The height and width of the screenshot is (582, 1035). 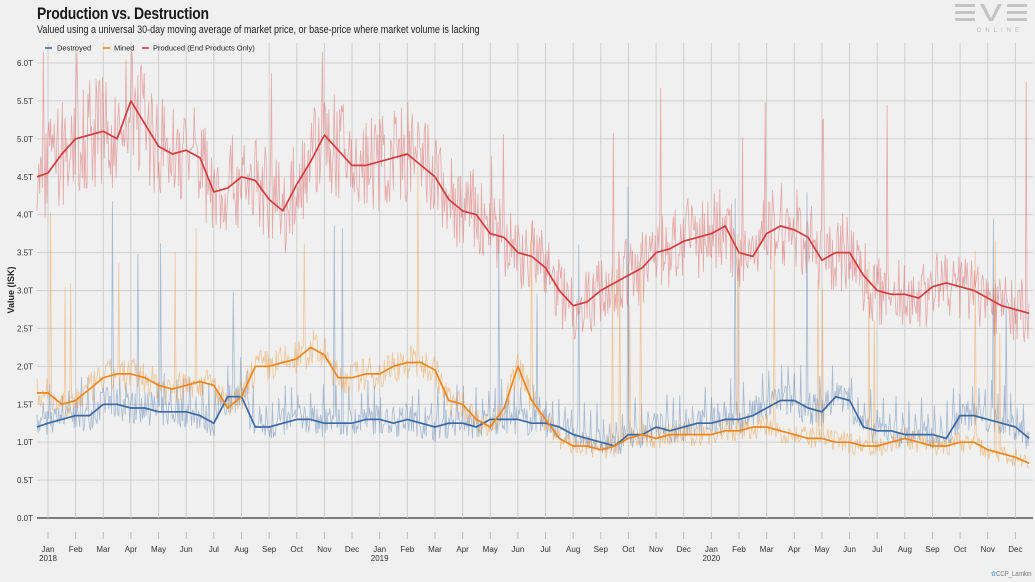 I want to click on y-tick-label: 2.0T, so click(x=25, y=366).